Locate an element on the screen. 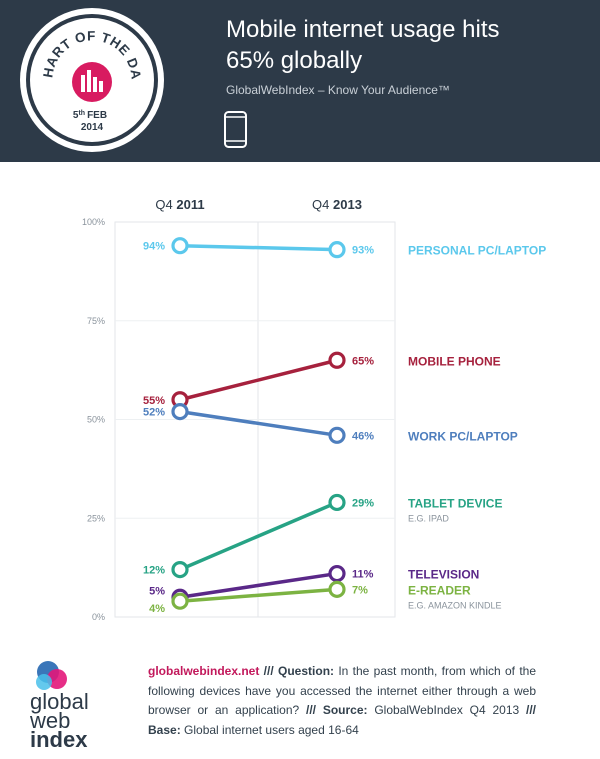 The image size is (600, 759). data-label-television-q4-2013: 11% is located at coordinates (363, 575).